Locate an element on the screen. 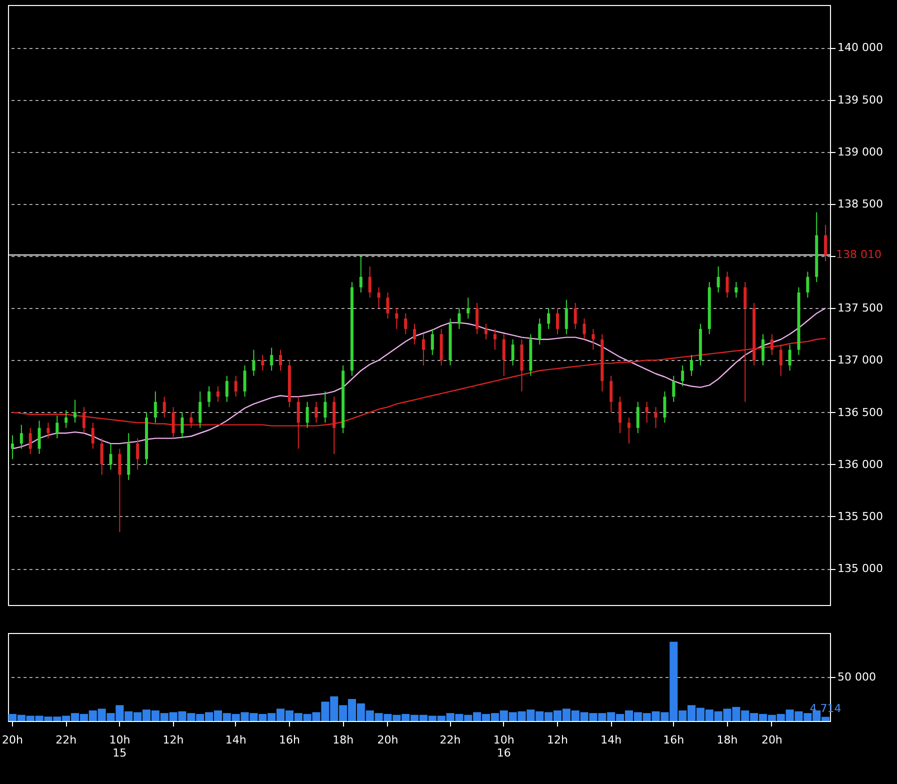  y-tick-label: 50 000 is located at coordinates (857, 677).